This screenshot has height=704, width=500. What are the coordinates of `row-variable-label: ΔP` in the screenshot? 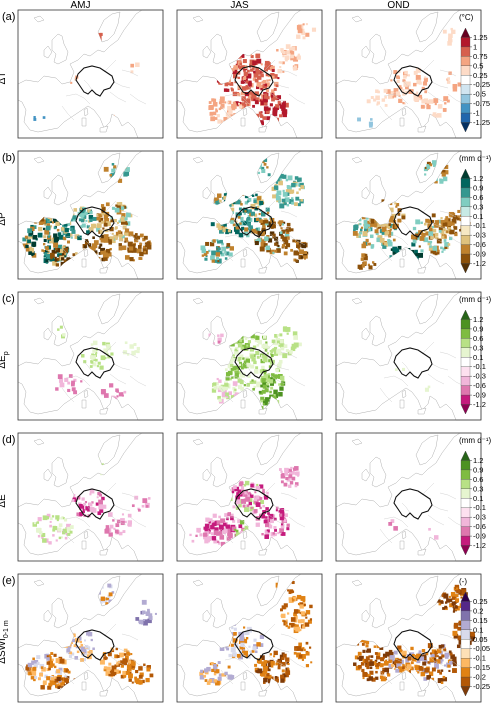 It's located at (4, 219).